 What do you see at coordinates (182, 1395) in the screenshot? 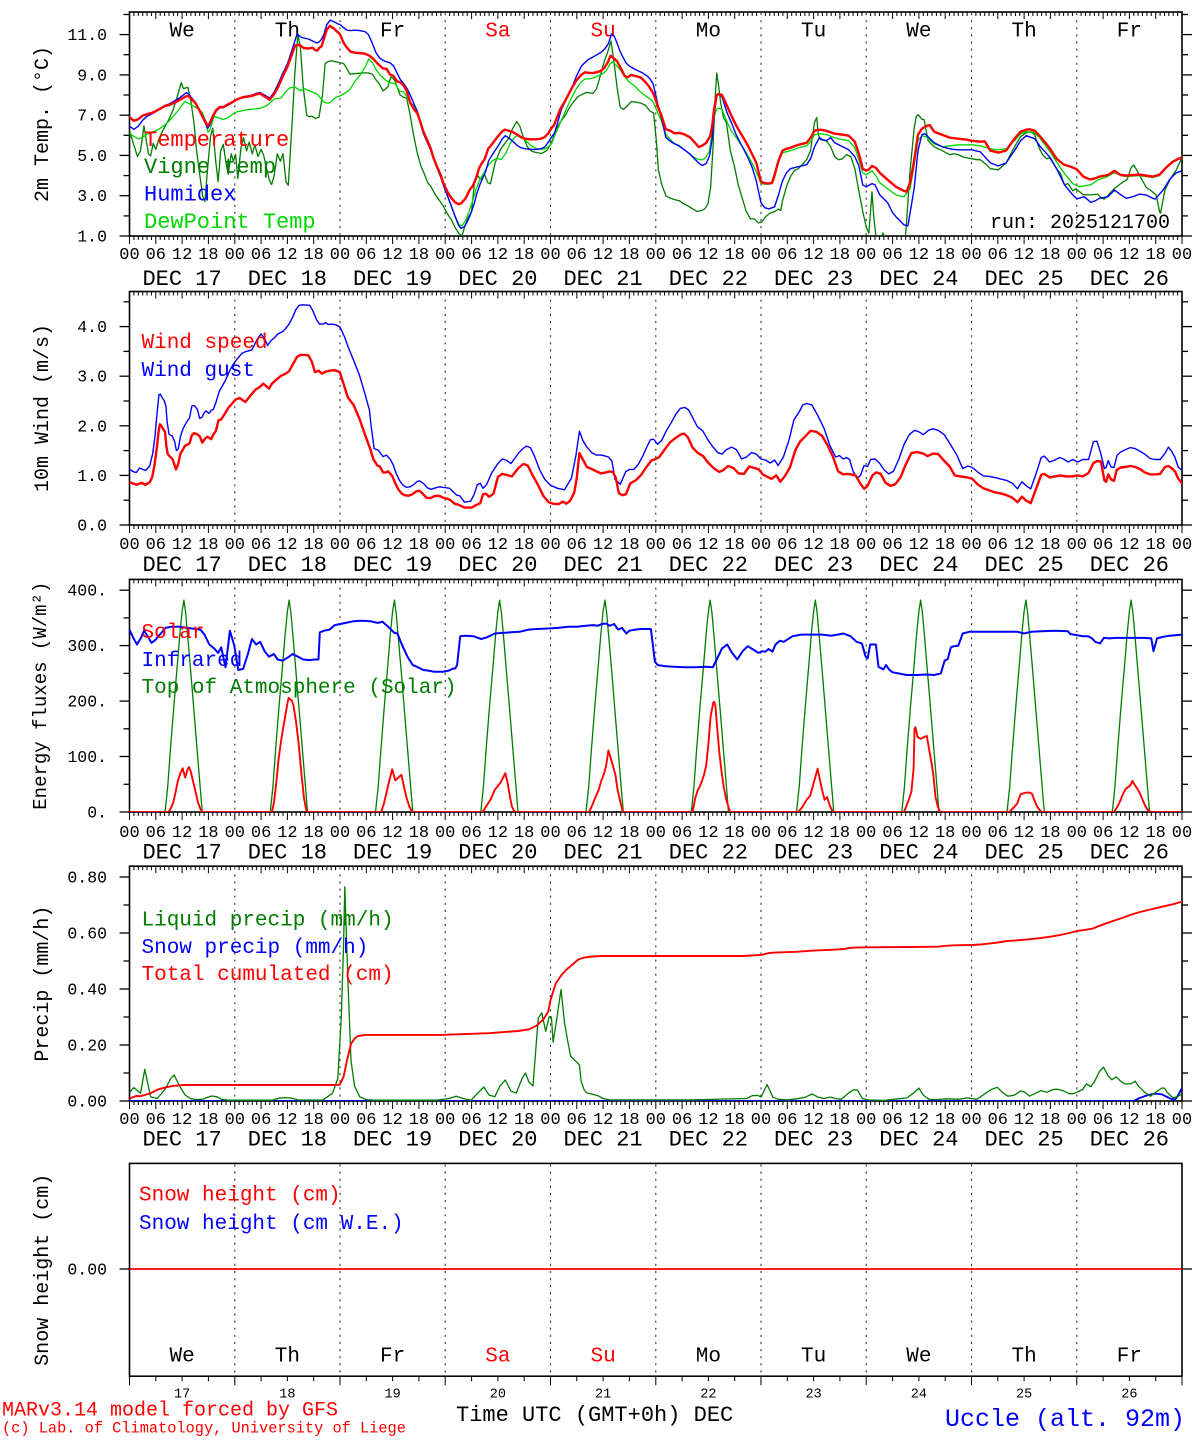
I see `svg-text: 17` at bounding box center [182, 1395].